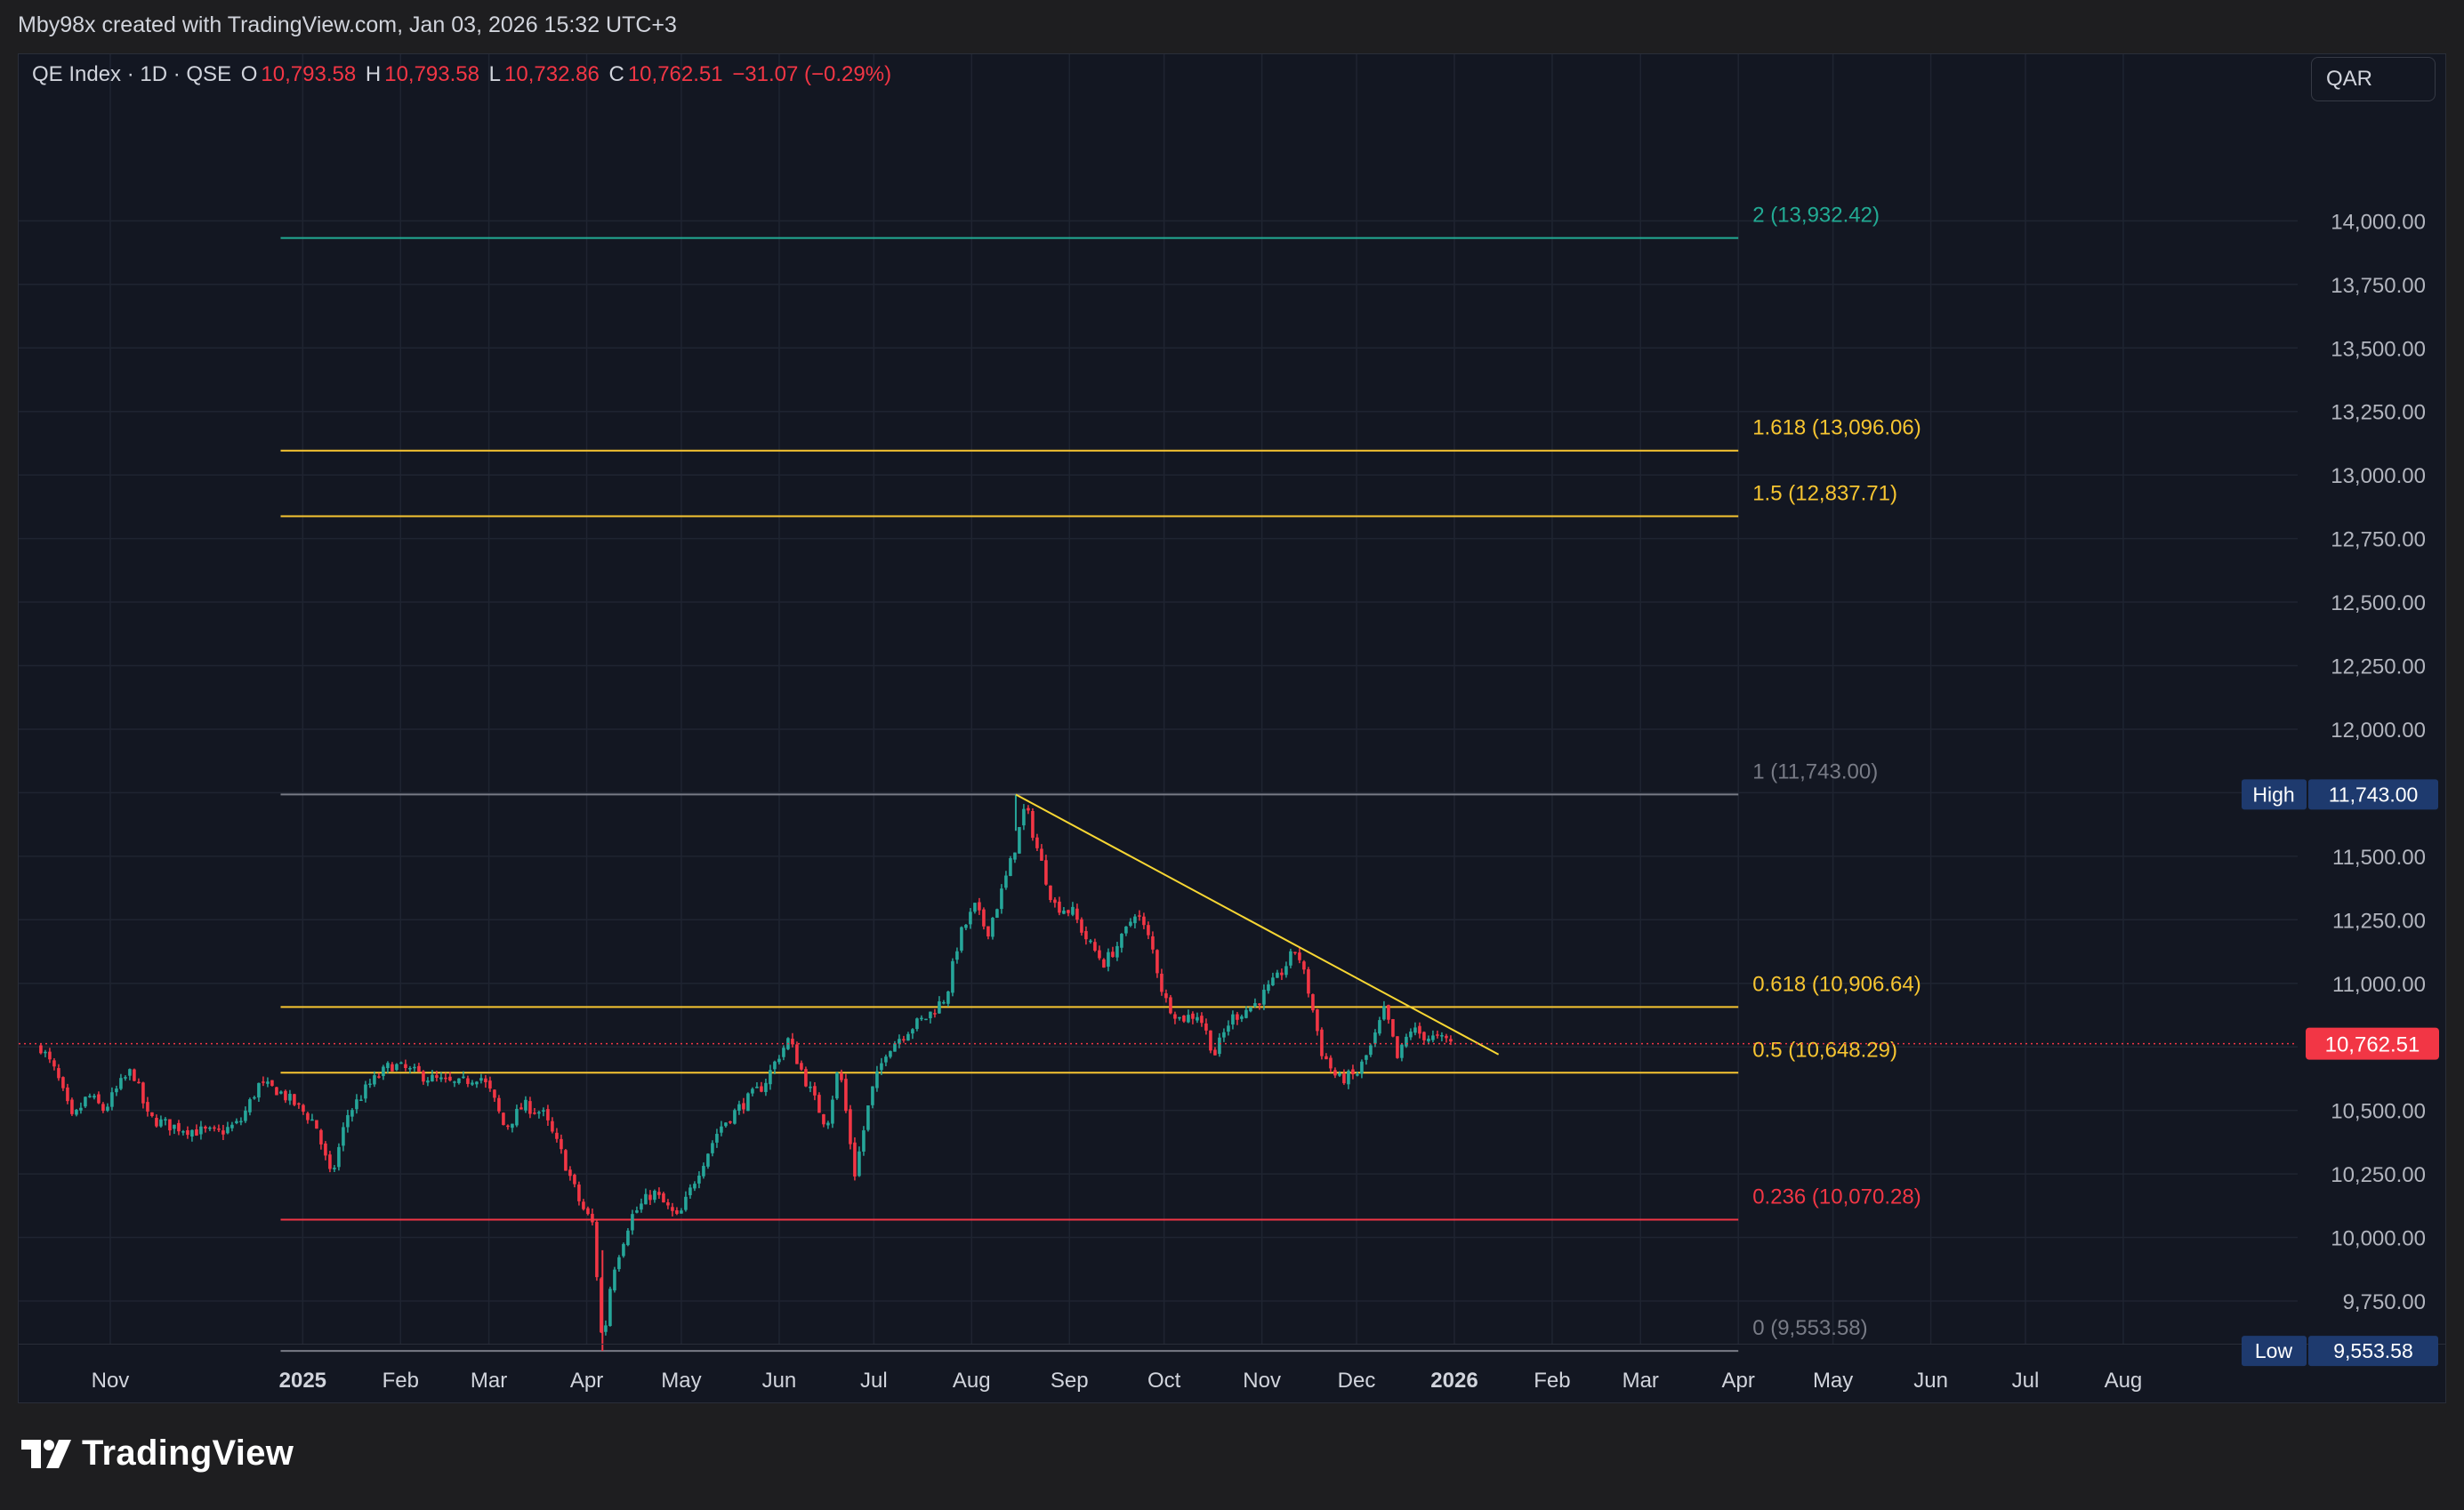 This screenshot has width=2464, height=1510. What do you see at coordinates (1824, 1050) in the screenshot?
I see `fib-level-label: 0.5 (10,648.29)` at bounding box center [1824, 1050].